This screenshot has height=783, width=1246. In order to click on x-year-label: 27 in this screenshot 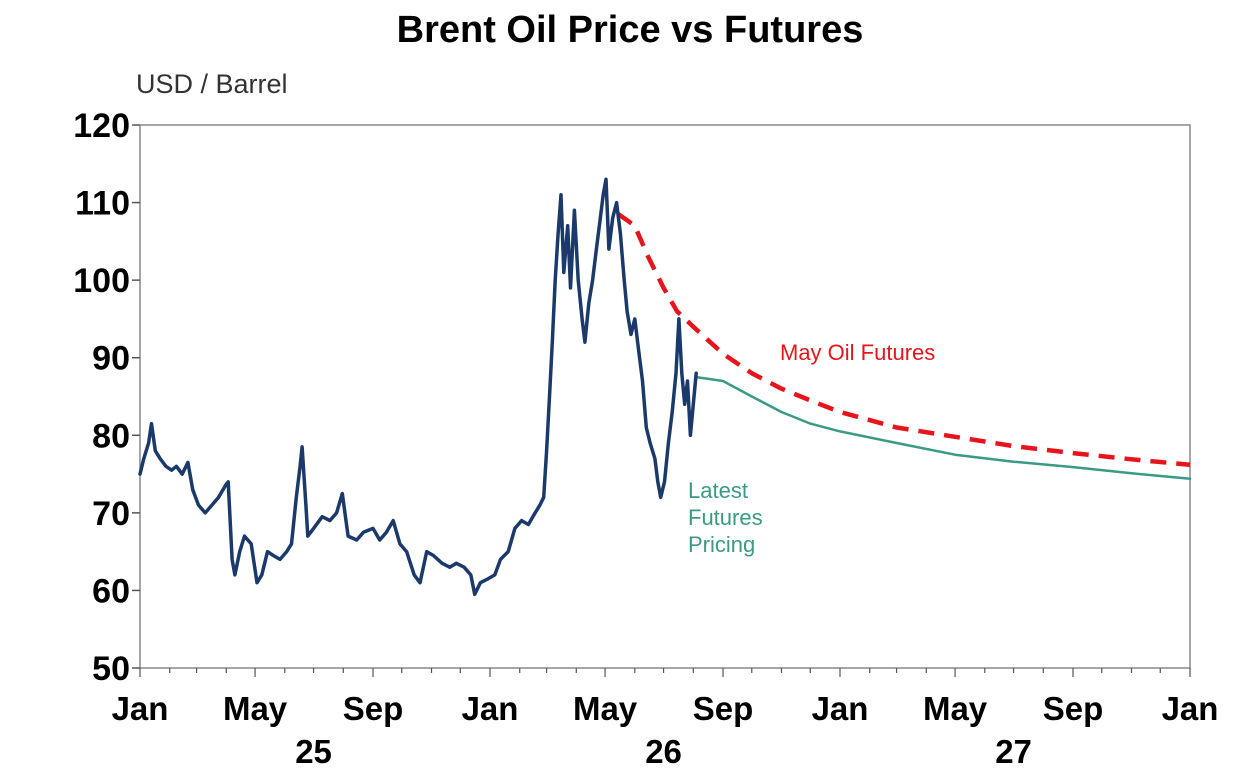, I will do `click(1013, 751)`.